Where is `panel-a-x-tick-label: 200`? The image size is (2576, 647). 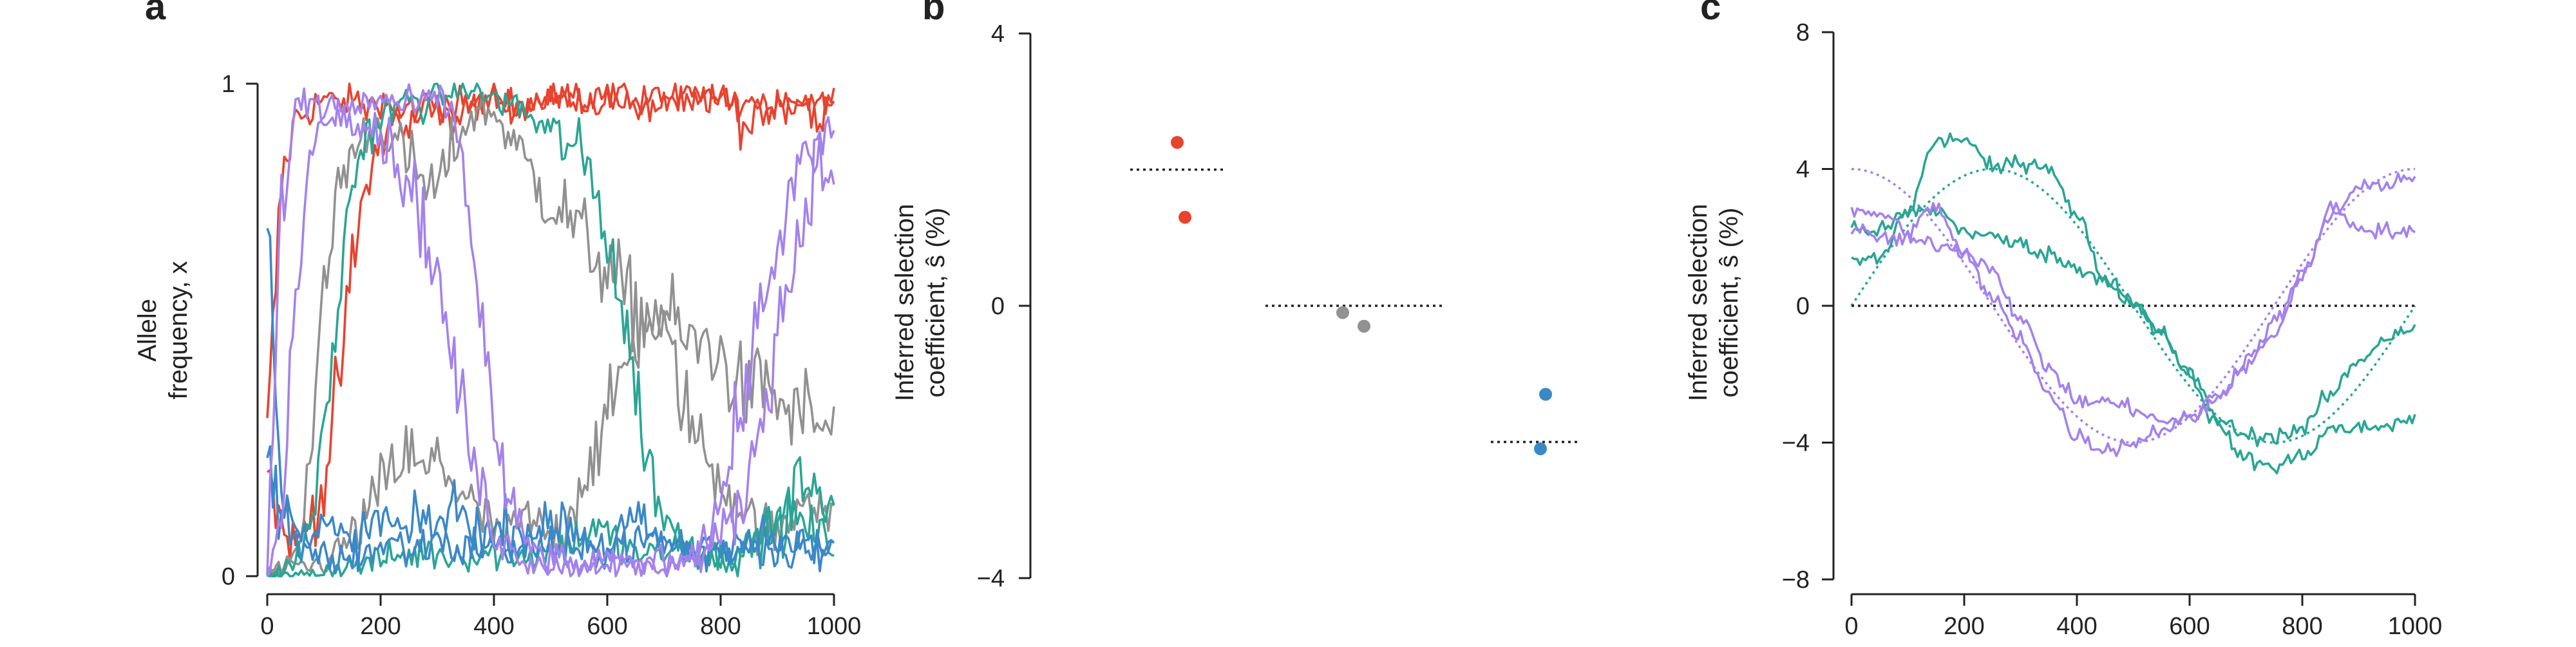
panel-a-x-tick-label: 200 is located at coordinates (381, 626).